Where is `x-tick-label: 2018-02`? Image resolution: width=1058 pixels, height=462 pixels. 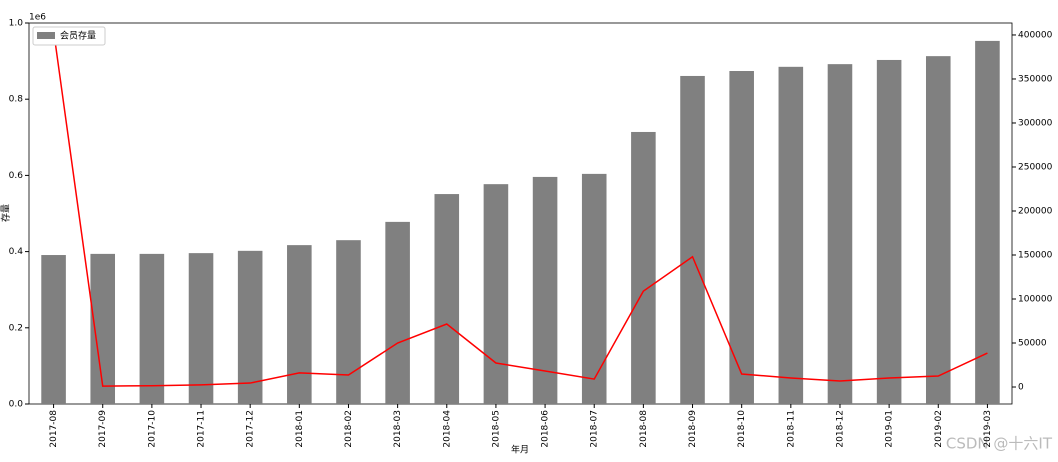
x-tick-label: 2018-02 is located at coordinates (349, 429).